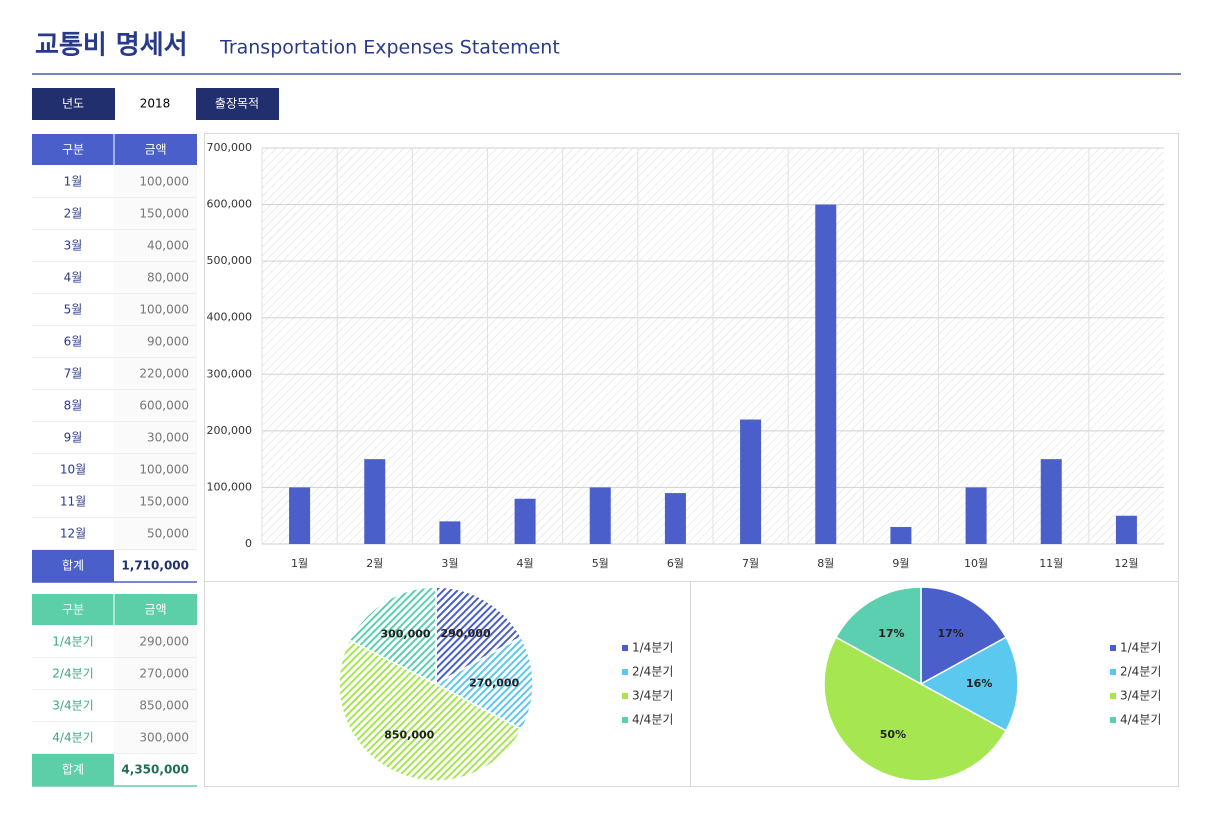  Describe the element at coordinates (230, 430) in the screenshot. I see `y-tick-label: 200,000` at that location.